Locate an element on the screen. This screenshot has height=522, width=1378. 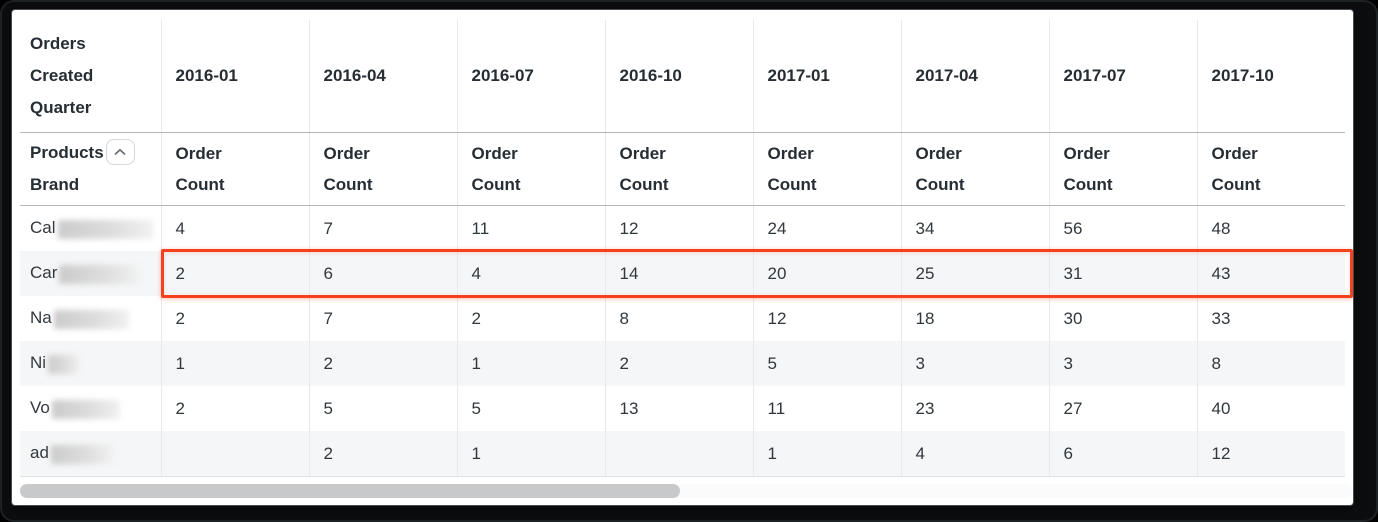
row-label-cell: ad is located at coordinates (90, 454).